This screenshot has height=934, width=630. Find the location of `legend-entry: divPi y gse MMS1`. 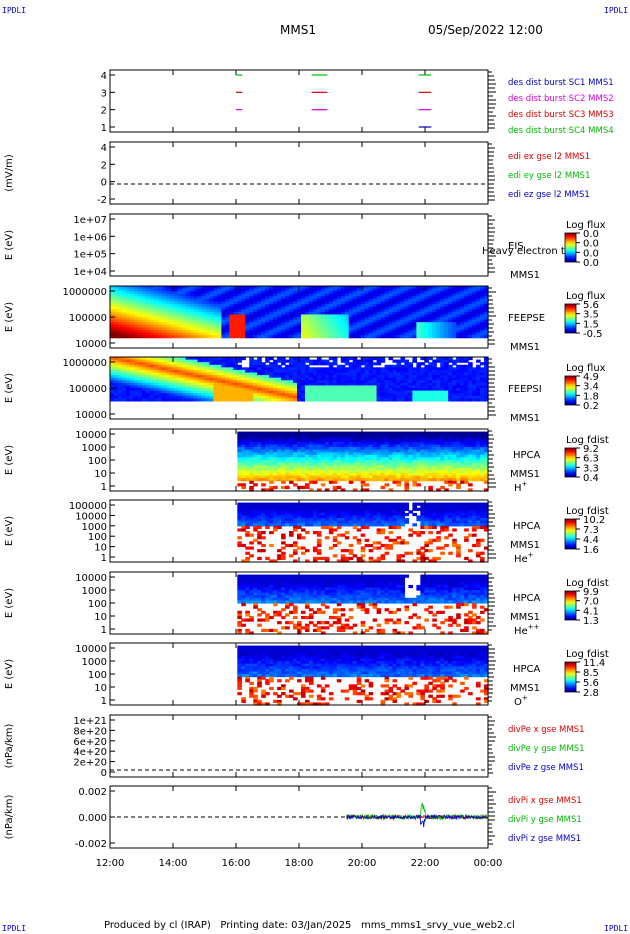

legend-entry: divPi y gse MMS1 is located at coordinates (545, 820).